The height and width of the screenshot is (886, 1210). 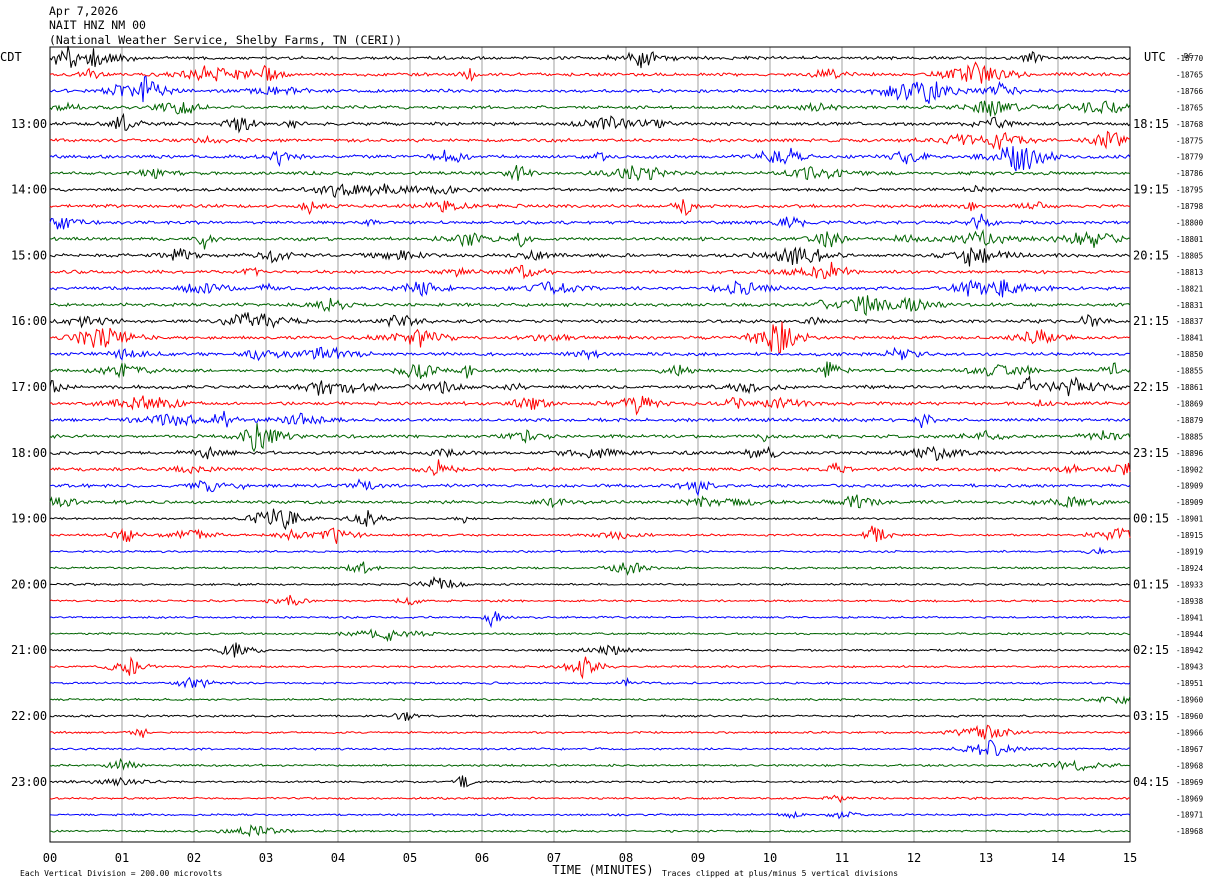 What do you see at coordinates (1151, 453) in the screenshot?
I see `time-label-utc: 23:15` at bounding box center [1151, 453].